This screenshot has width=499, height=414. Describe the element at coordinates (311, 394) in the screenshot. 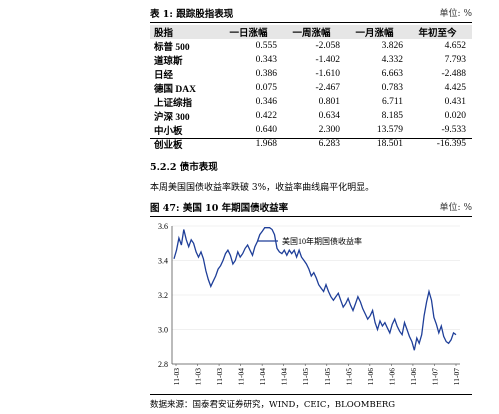

I see `figure-bottom-rule` at that location.